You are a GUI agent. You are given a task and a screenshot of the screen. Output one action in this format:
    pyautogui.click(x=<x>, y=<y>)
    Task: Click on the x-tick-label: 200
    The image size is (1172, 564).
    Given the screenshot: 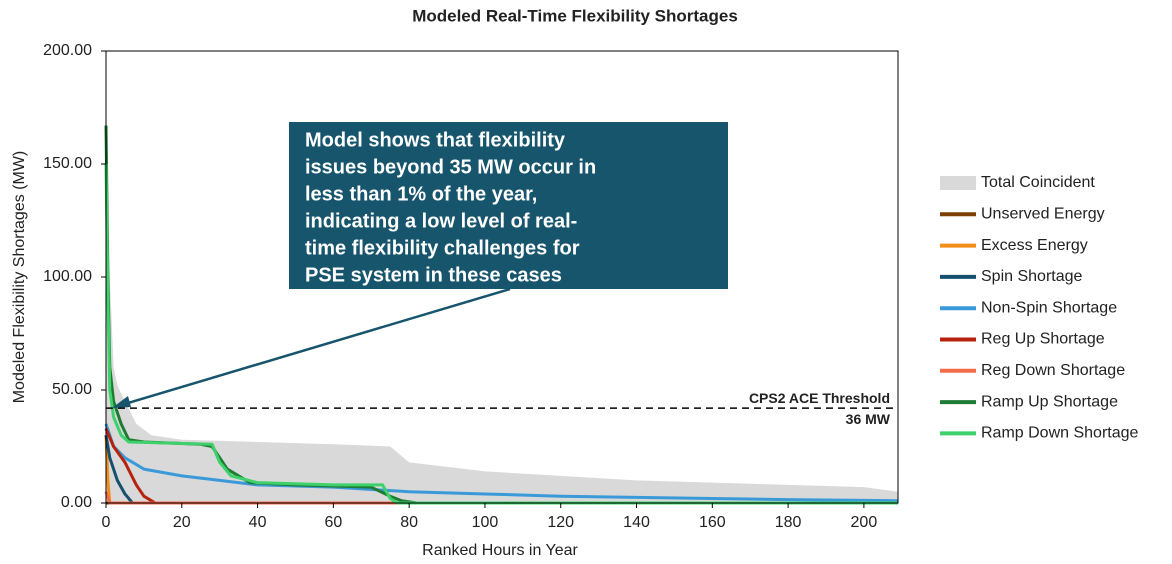 What is the action you would take?
    pyautogui.click(x=864, y=522)
    